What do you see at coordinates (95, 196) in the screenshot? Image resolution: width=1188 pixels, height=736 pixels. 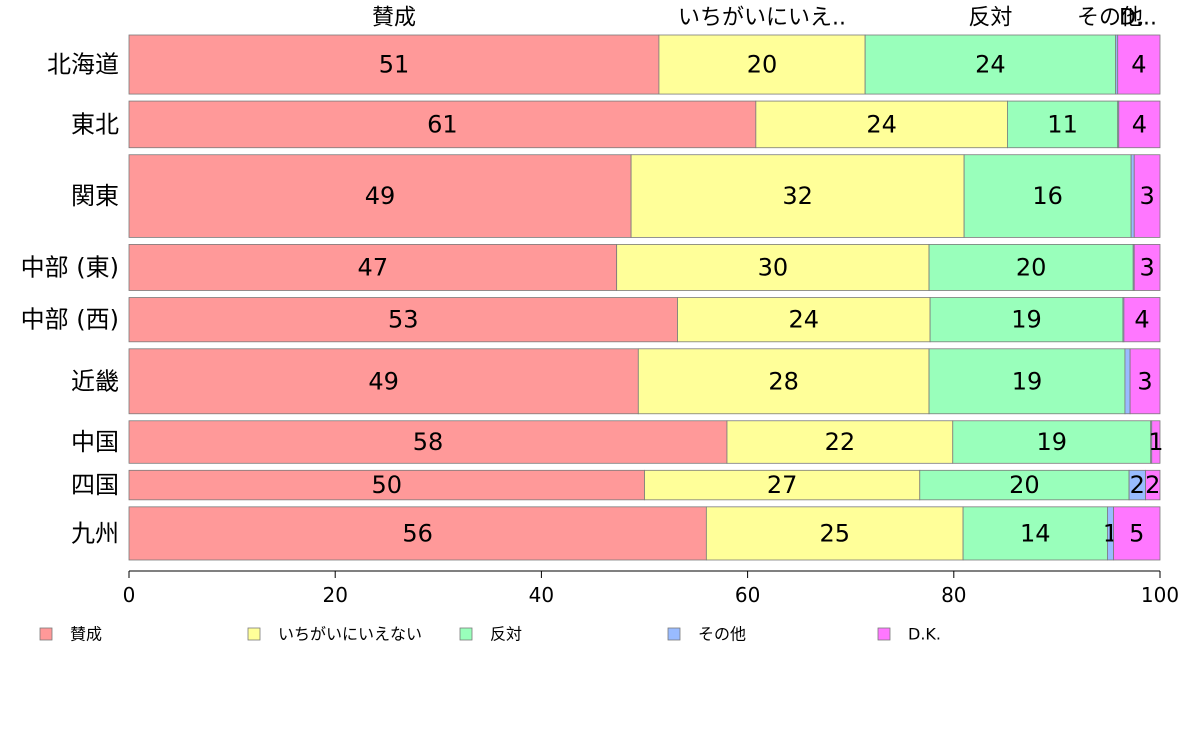 I see `category-label: 関東` at bounding box center [95, 196].